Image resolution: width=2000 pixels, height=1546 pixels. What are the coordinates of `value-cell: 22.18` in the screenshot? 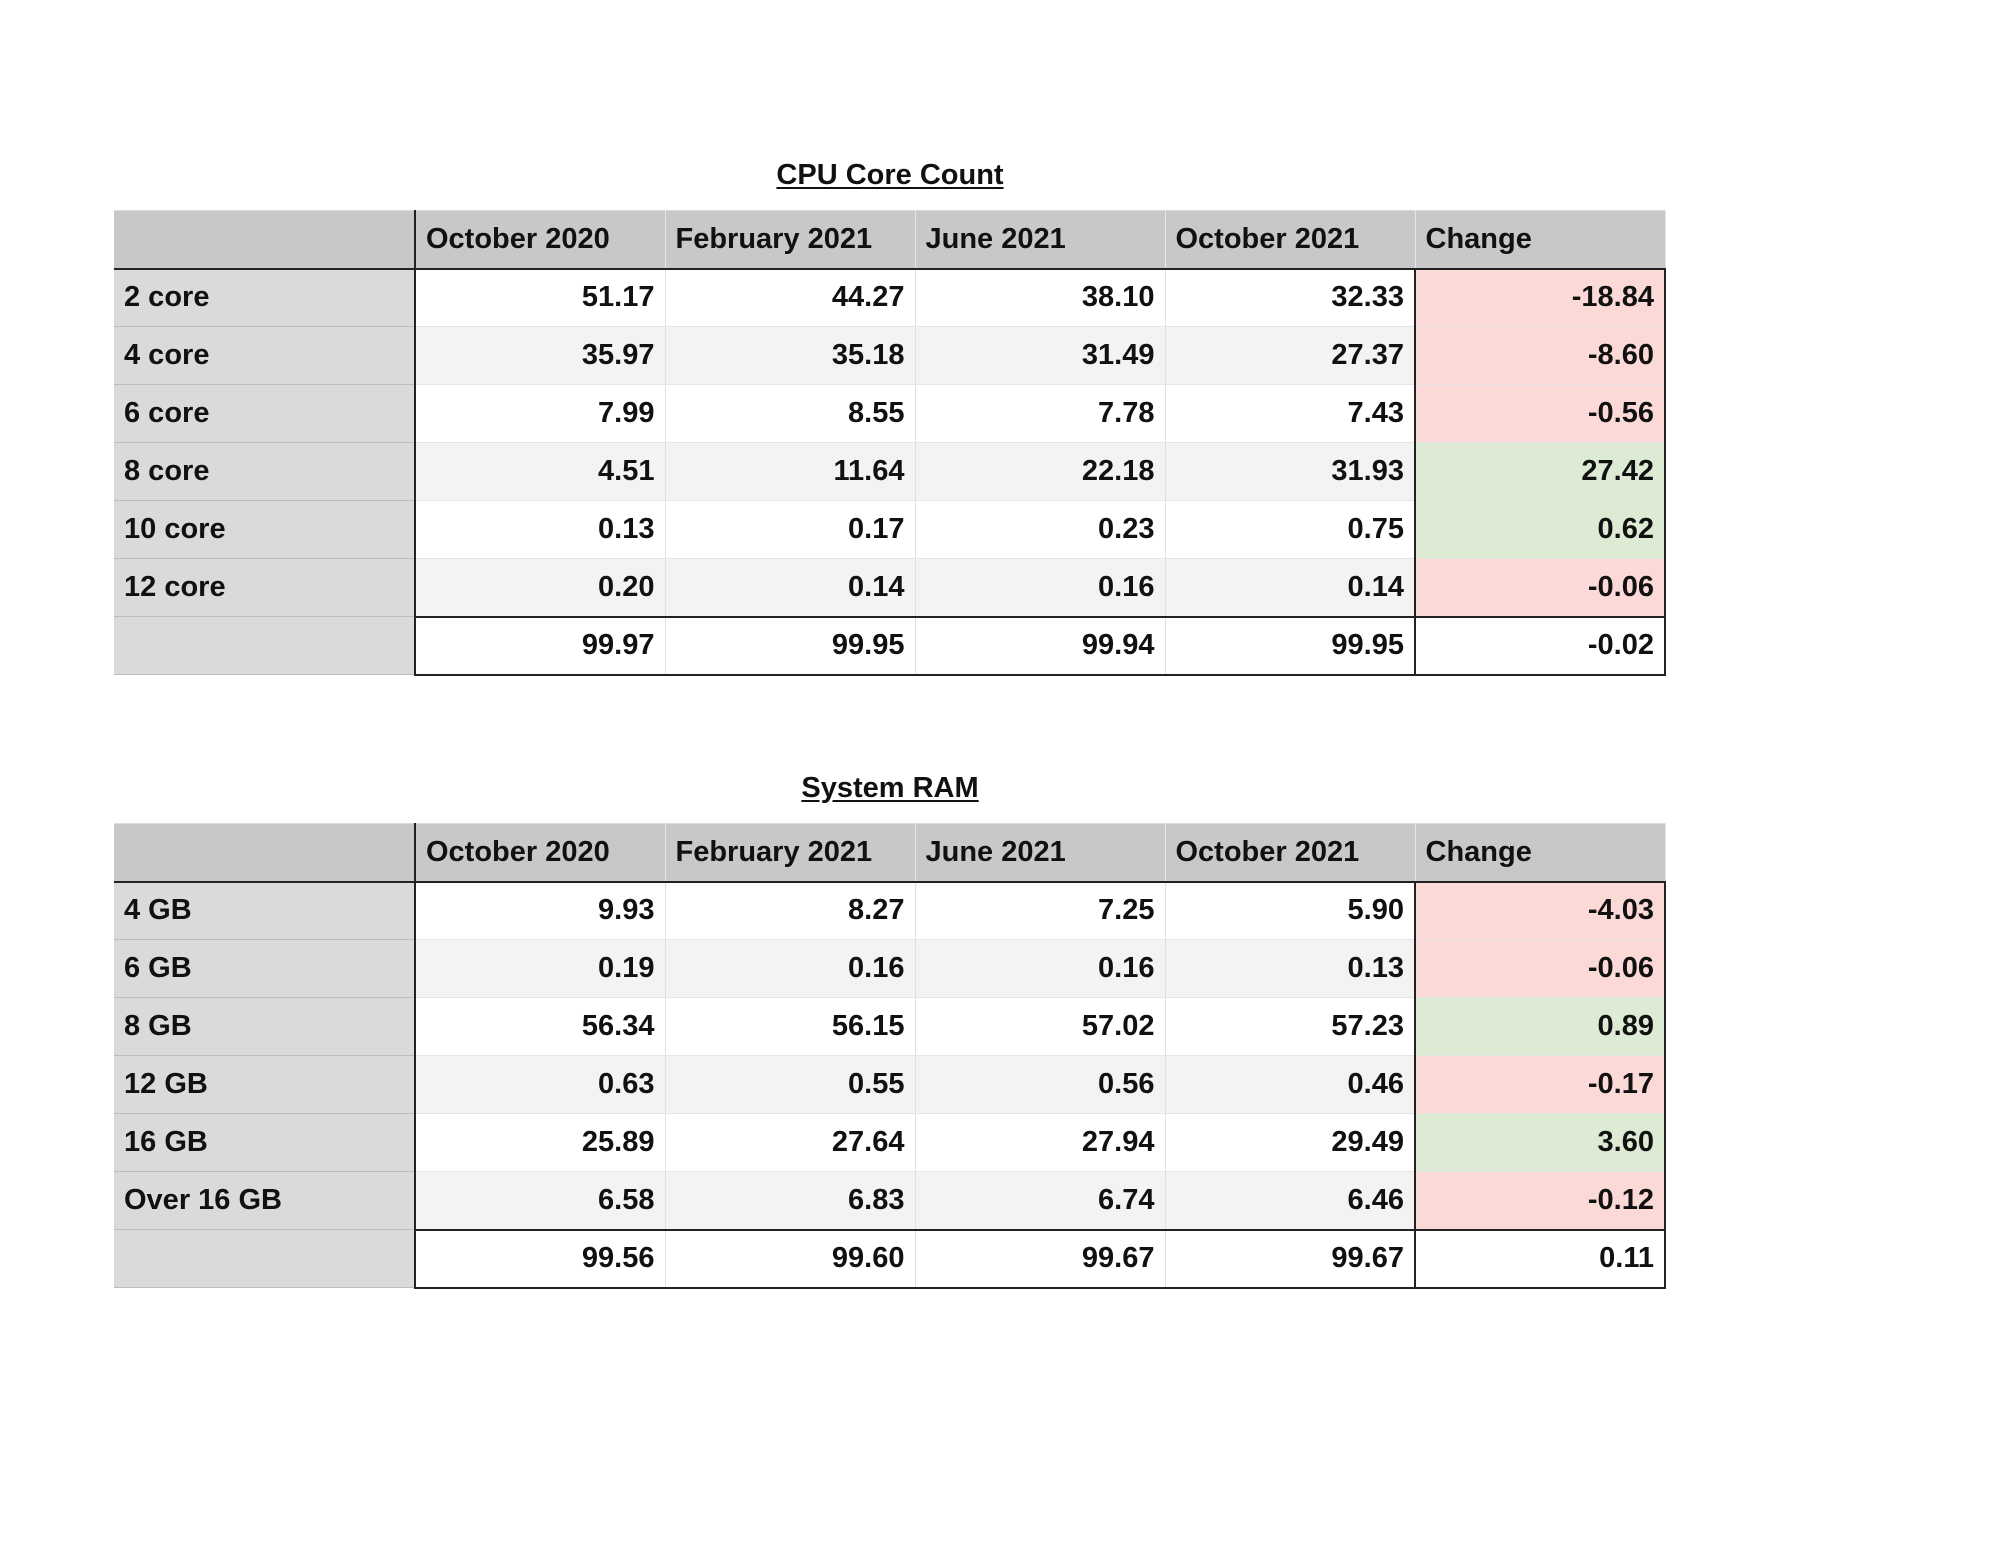 It's located at (1040, 471).